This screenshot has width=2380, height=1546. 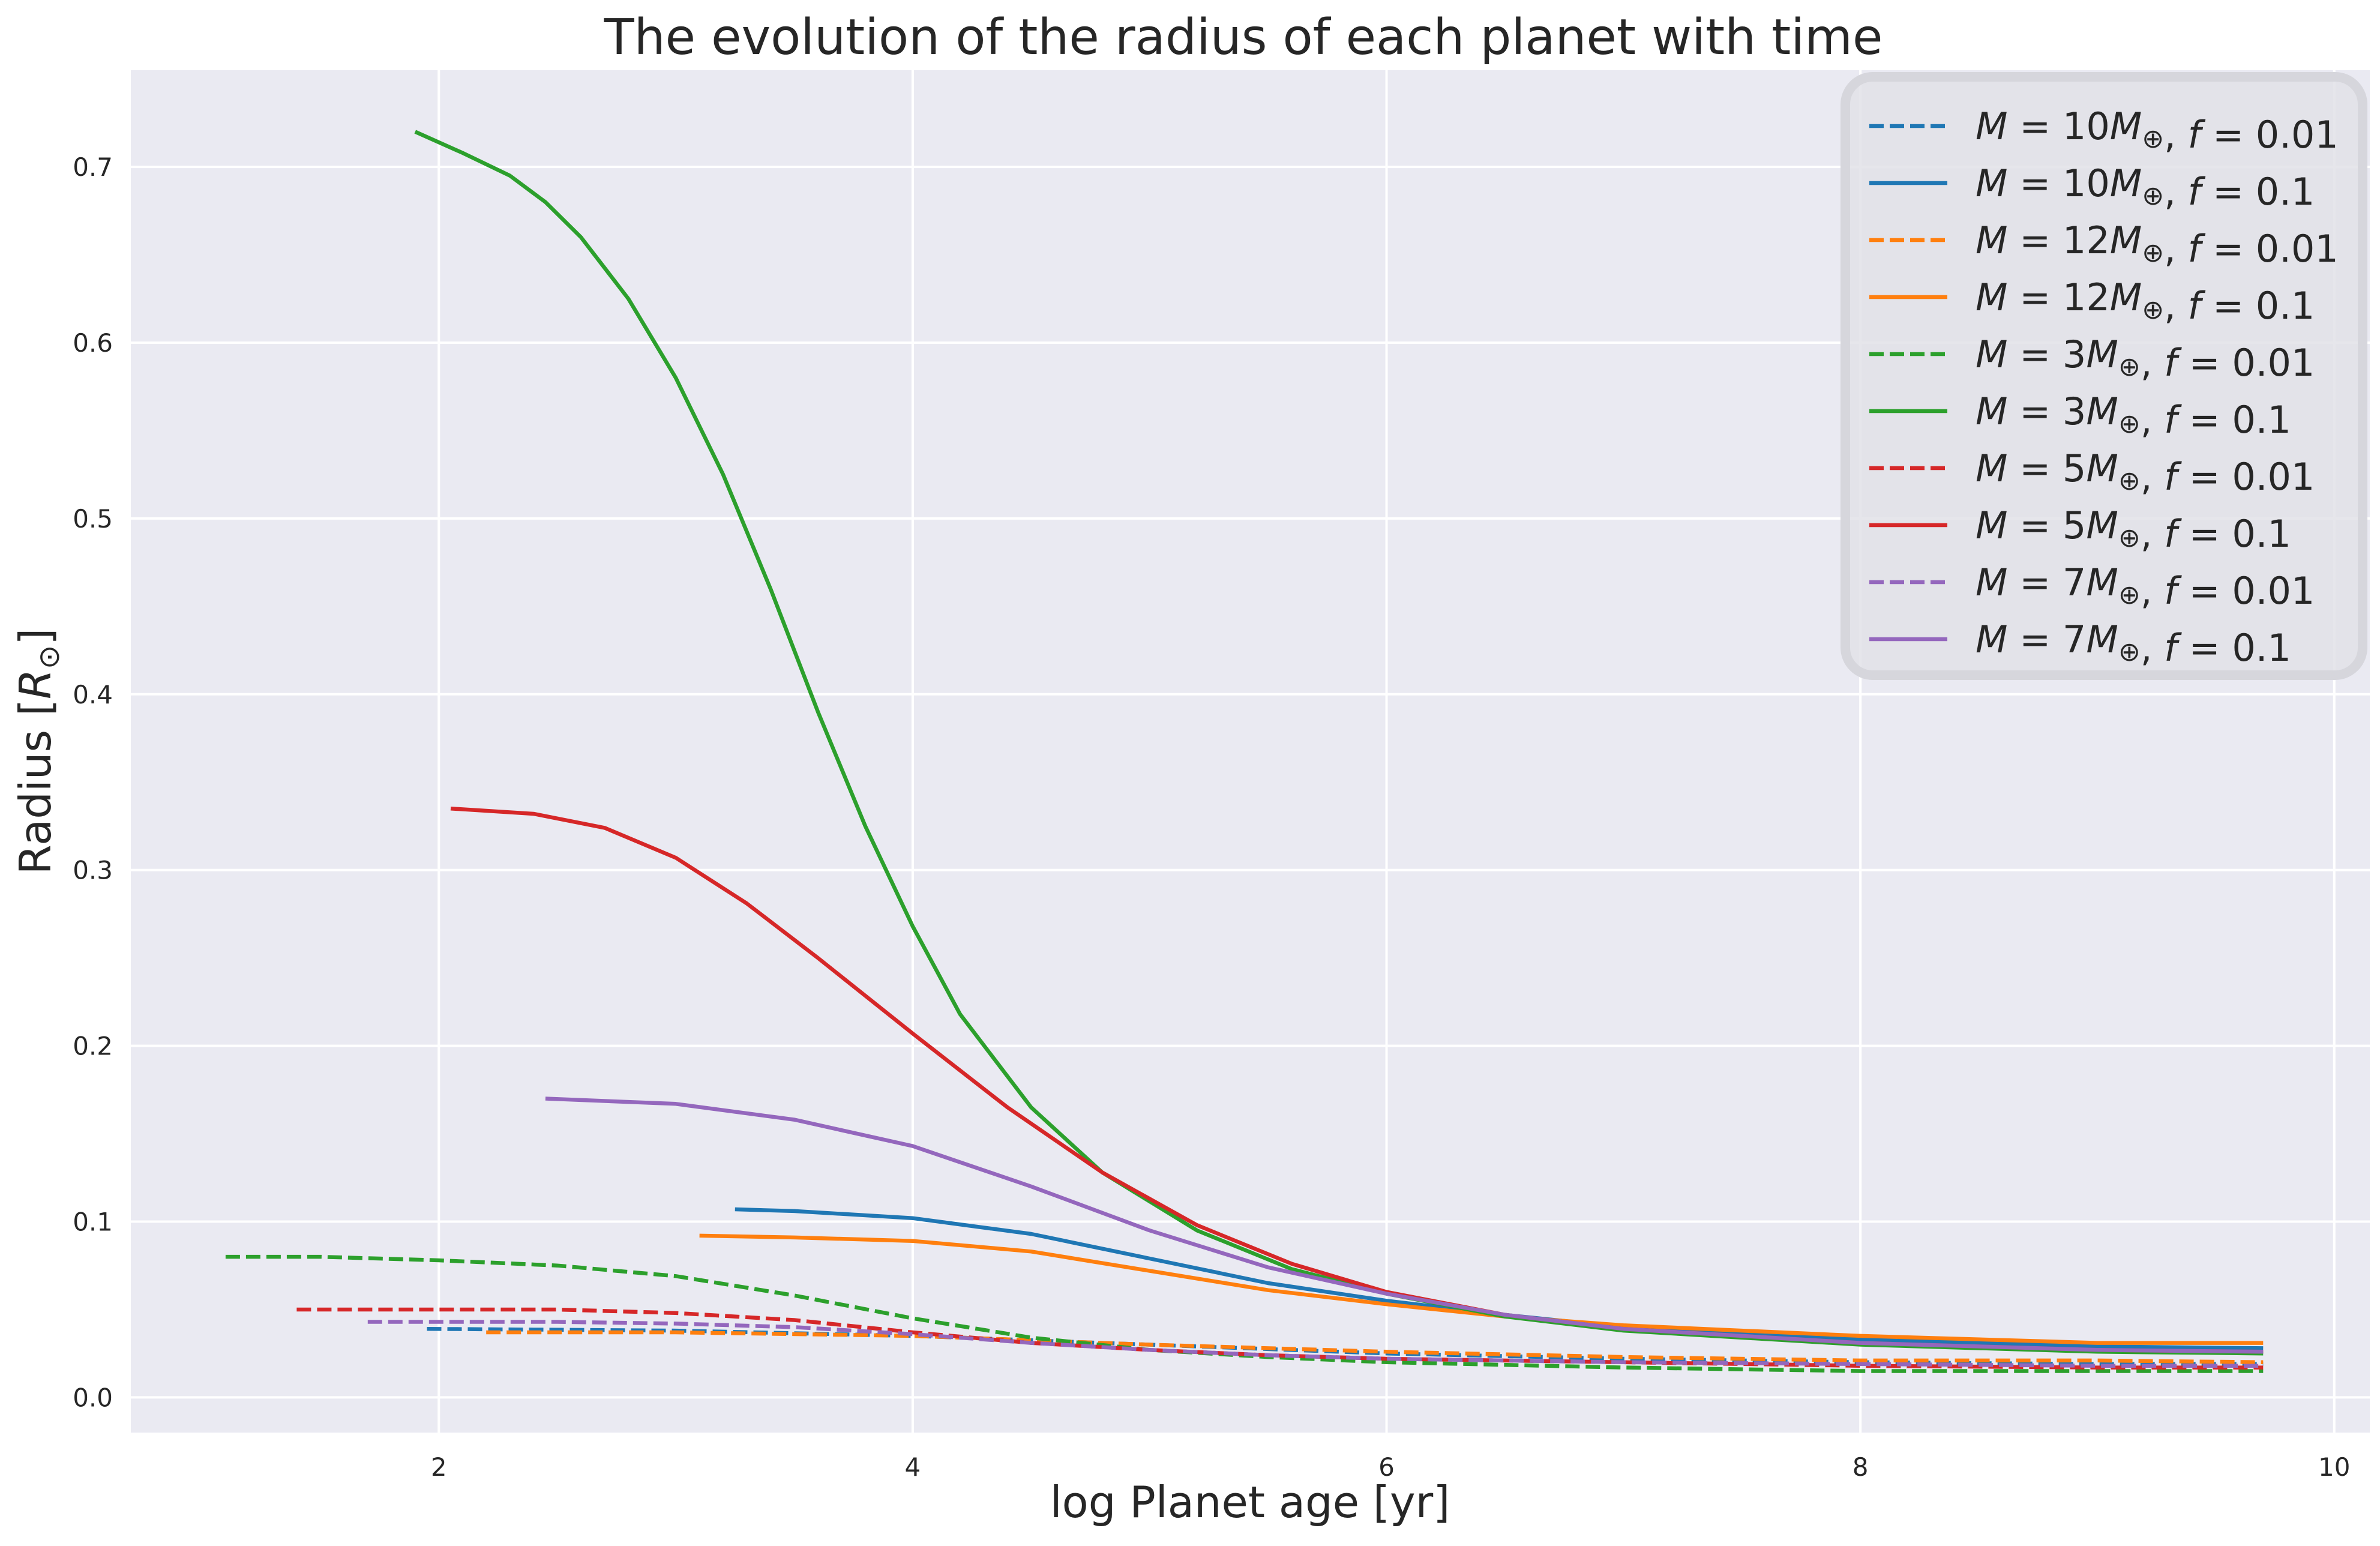 I want to click on legend-entry-m12-f0.1: M = 12M⊕, f = 0.1, so click(x=2145, y=301).